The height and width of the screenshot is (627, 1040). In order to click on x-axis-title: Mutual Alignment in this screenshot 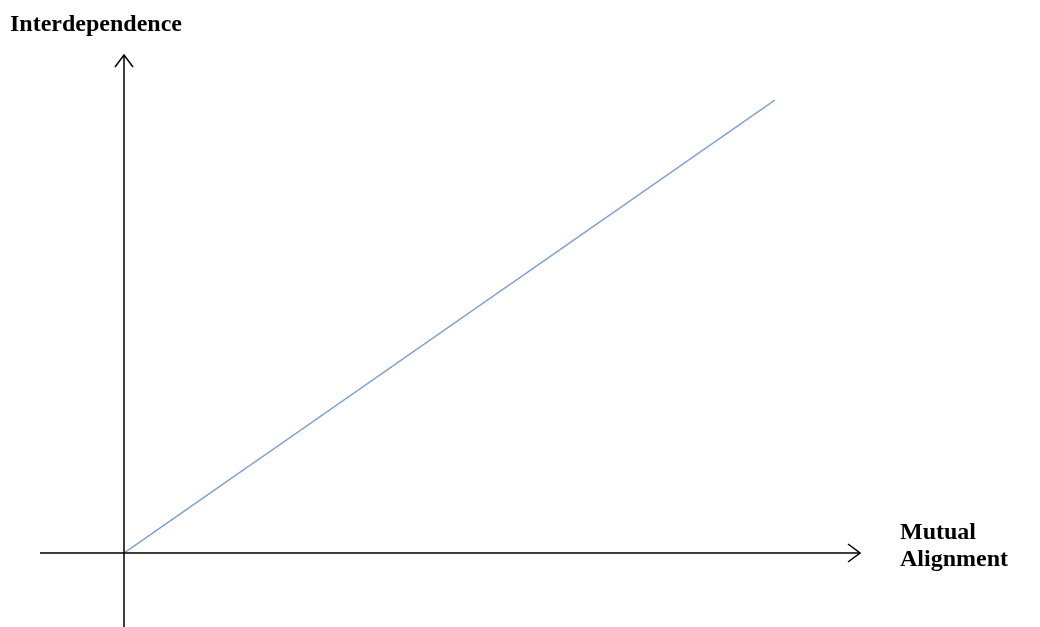, I will do `click(954, 545)`.